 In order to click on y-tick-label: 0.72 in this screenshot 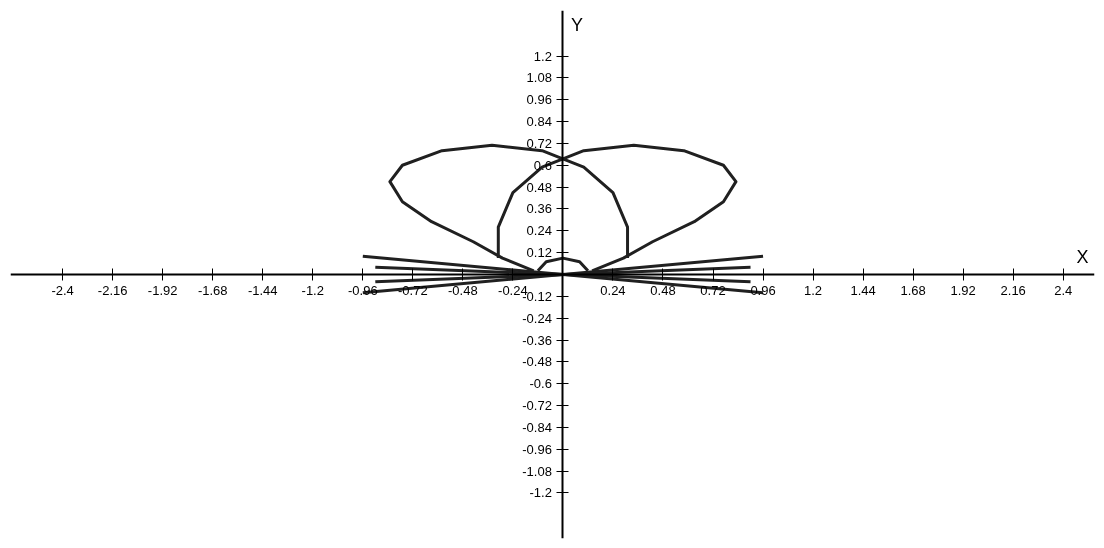, I will do `click(539, 143)`.